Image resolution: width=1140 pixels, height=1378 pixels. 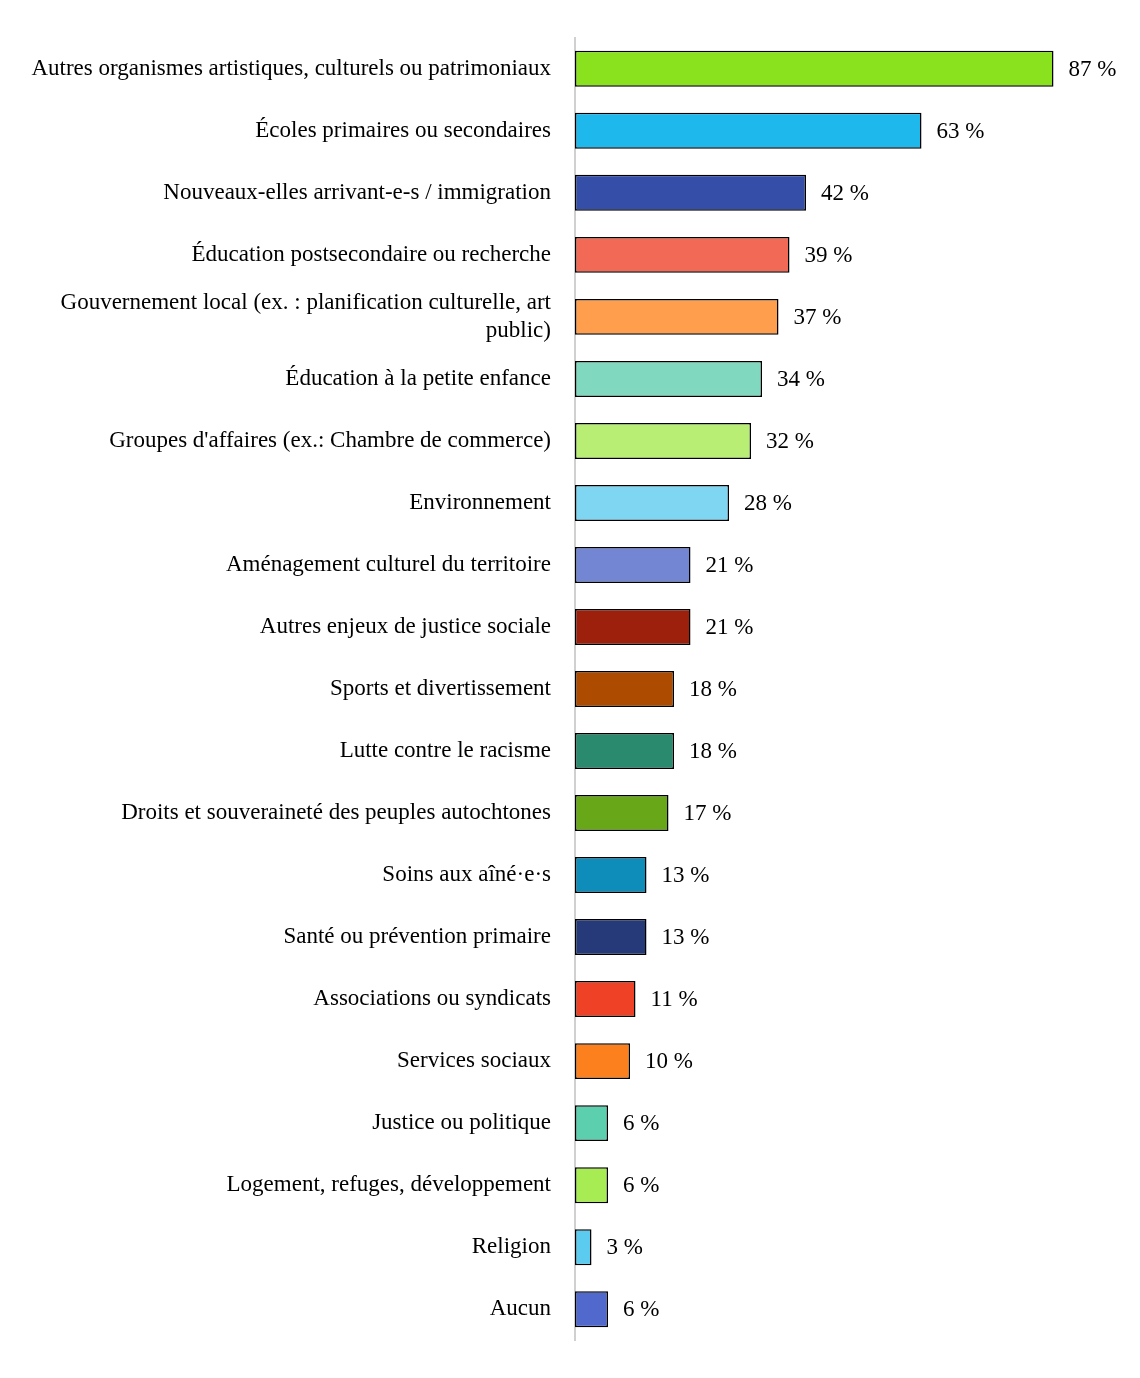 What do you see at coordinates (445, 750) in the screenshot?
I see `y-tick-label: Lutte contre le racisme` at bounding box center [445, 750].